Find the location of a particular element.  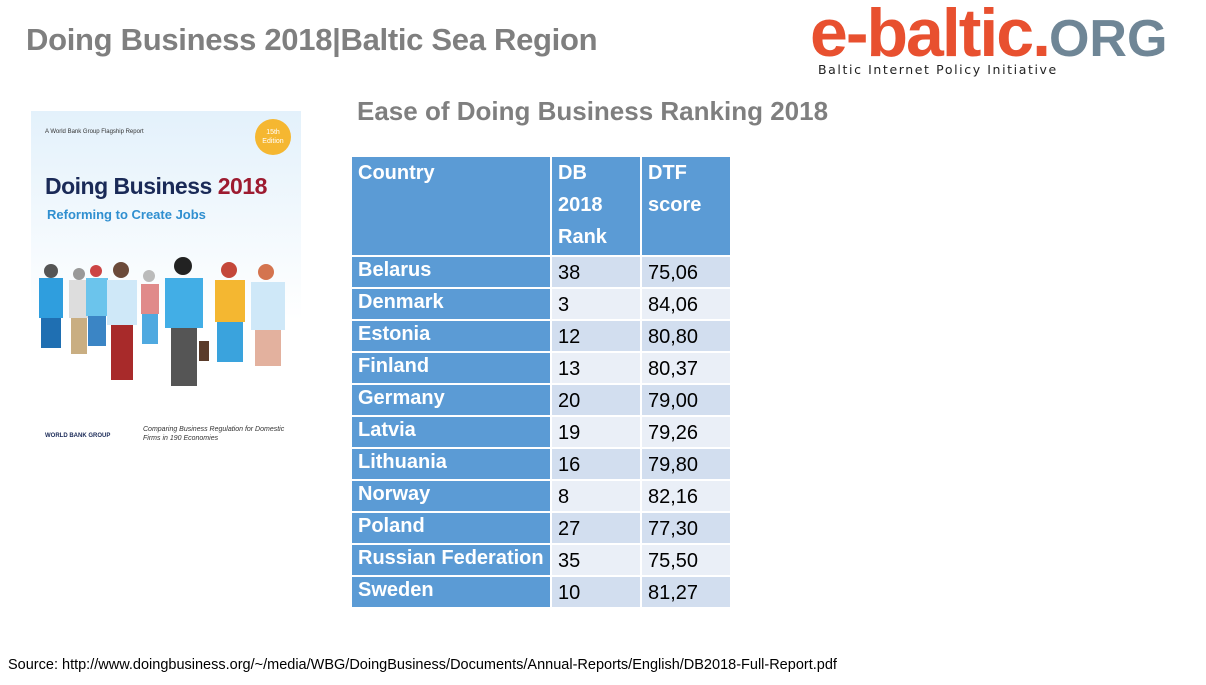

people-figures is located at coordinates (162, 321).